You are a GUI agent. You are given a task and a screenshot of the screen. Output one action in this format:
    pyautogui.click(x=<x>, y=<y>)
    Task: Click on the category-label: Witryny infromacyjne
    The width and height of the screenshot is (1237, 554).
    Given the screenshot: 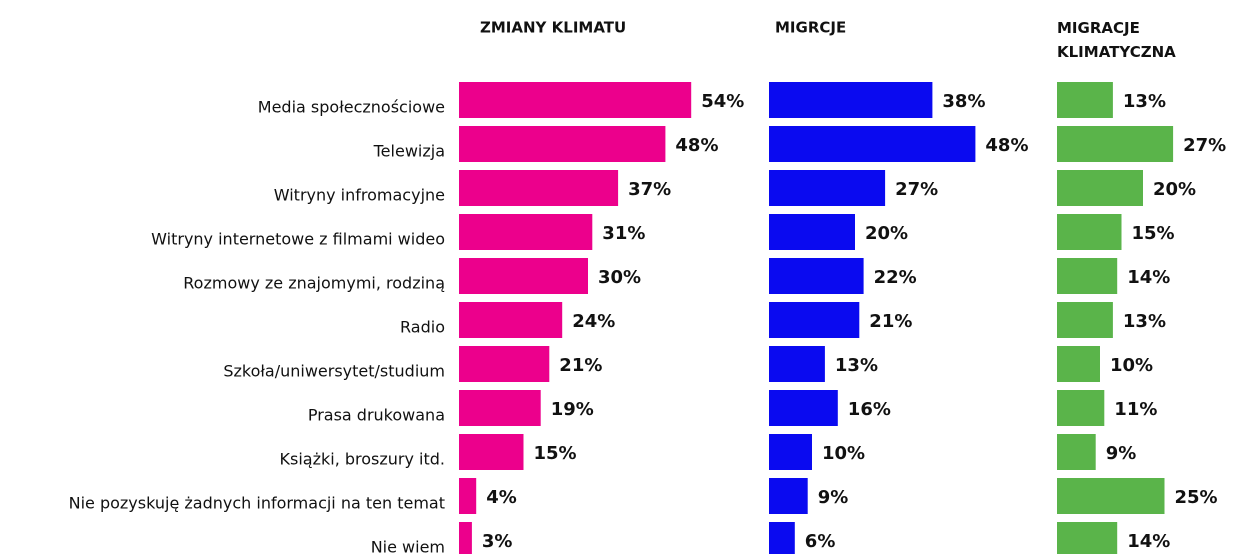 What is the action you would take?
    pyautogui.click(x=359, y=195)
    